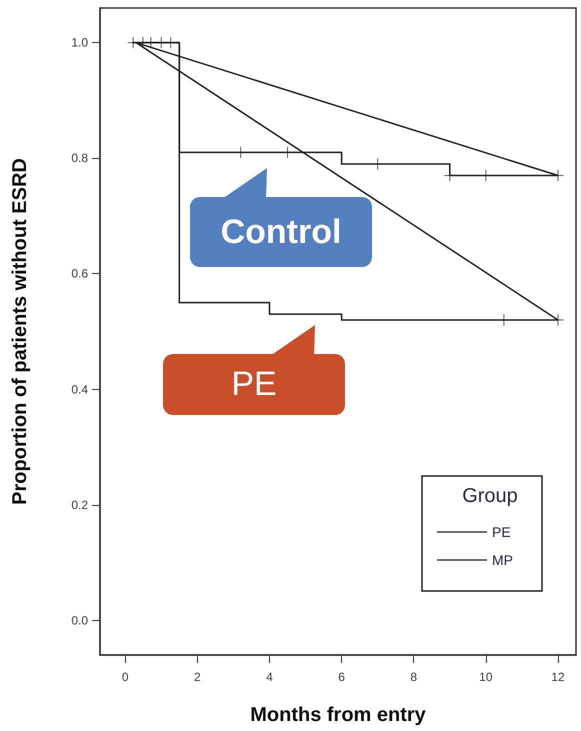 This screenshot has width=581, height=731. I want to click on legend-label: MP, so click(502, 560).